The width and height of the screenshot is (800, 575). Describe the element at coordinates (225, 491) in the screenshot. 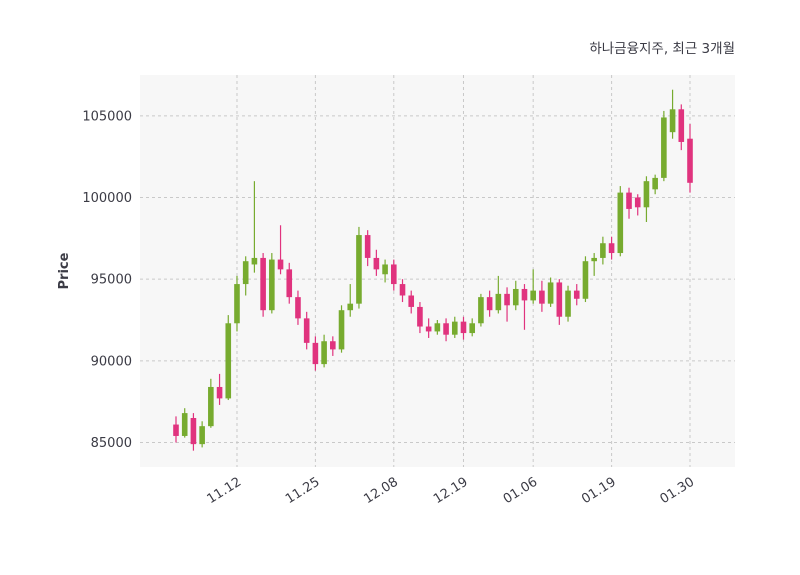

I see `x-tick-label: 11.12` at that location.